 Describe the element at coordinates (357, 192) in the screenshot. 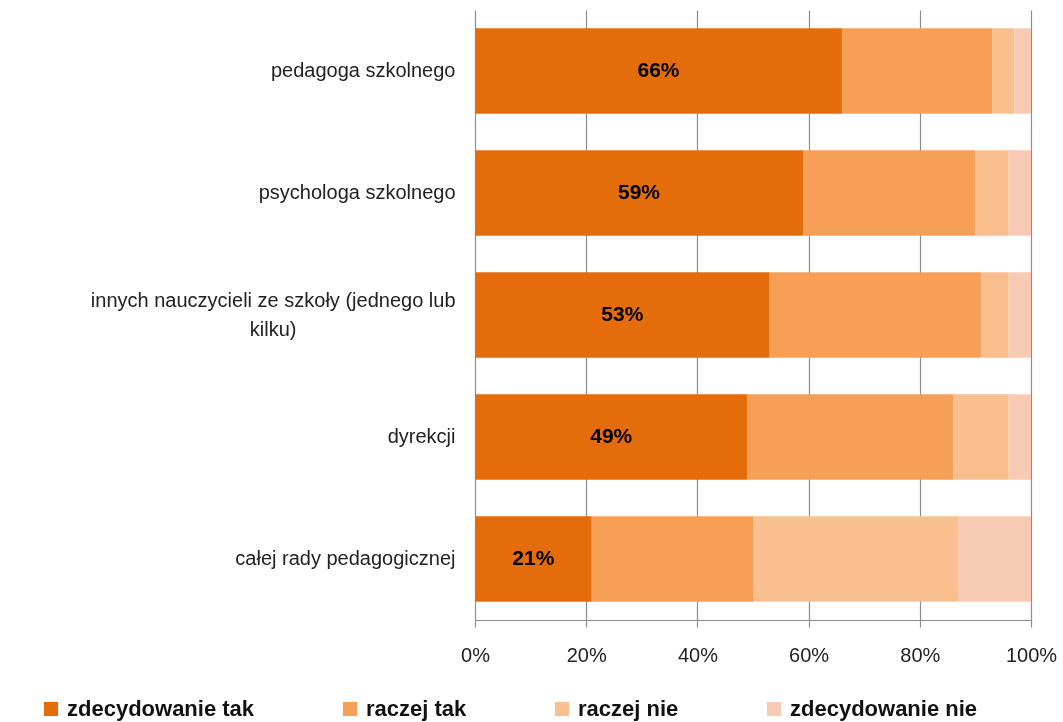

I see `y-tick-label: psychologa szkolnego` at that location.